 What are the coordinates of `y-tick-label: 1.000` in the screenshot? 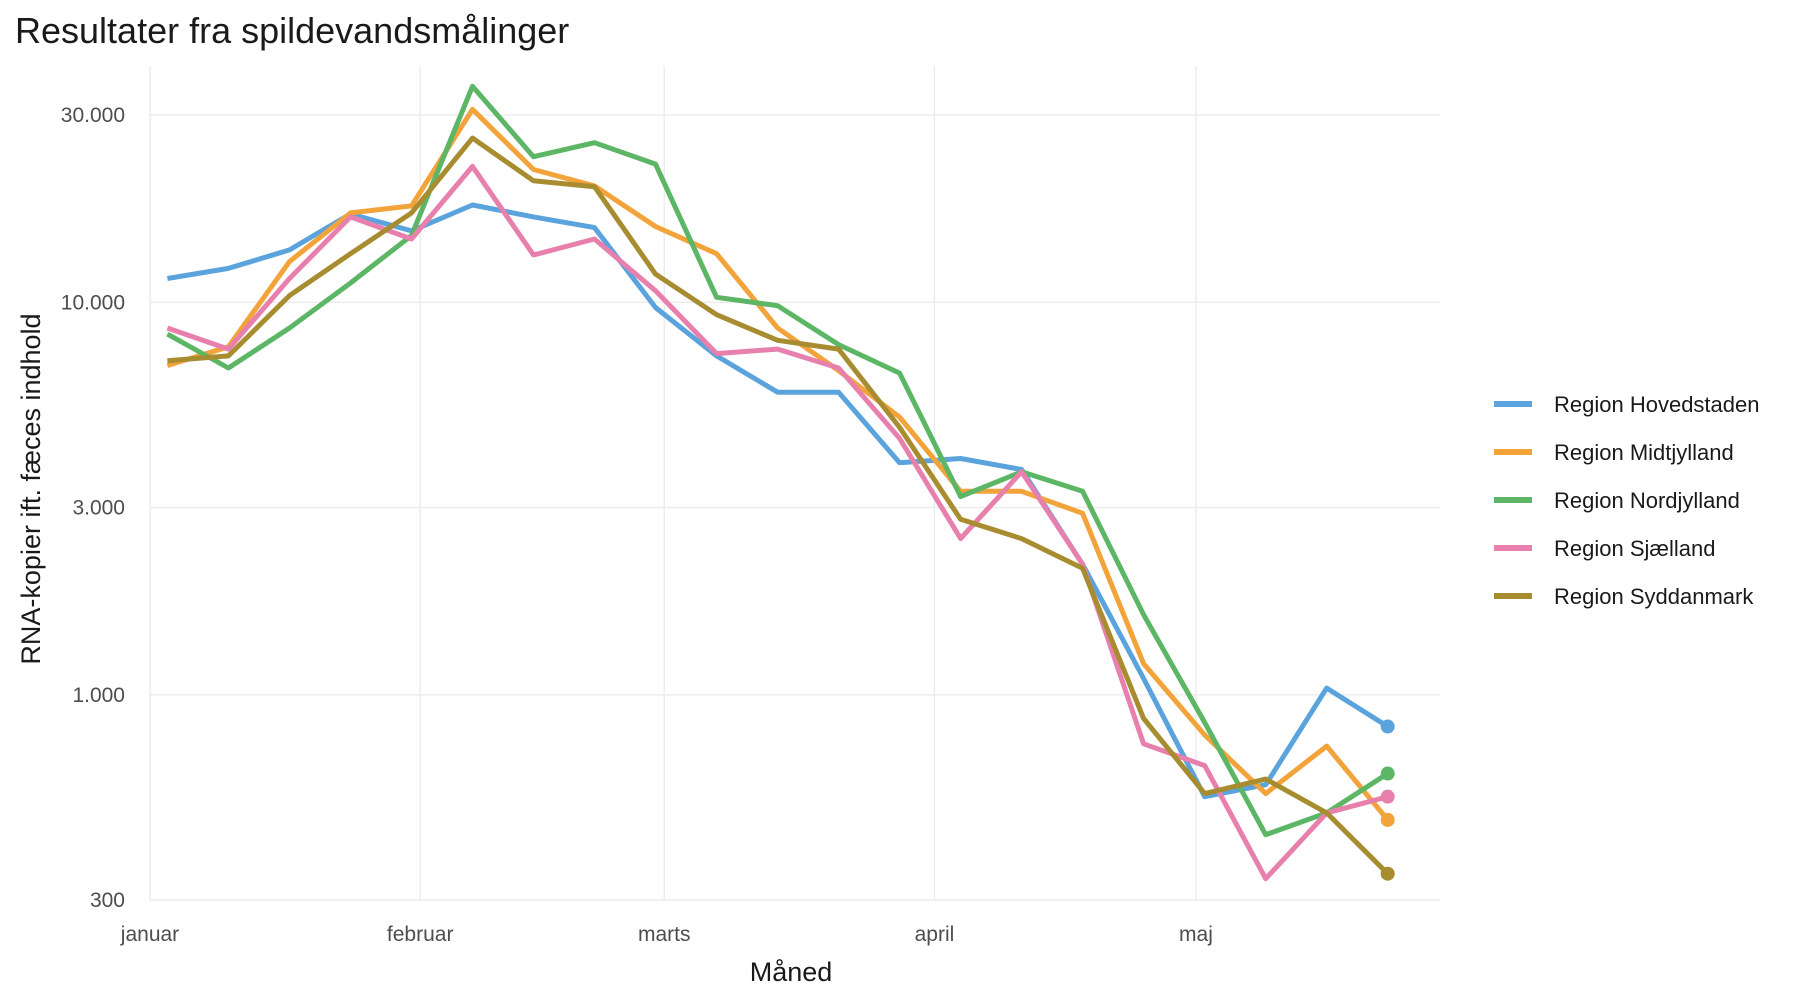 It's located at (98, 695).